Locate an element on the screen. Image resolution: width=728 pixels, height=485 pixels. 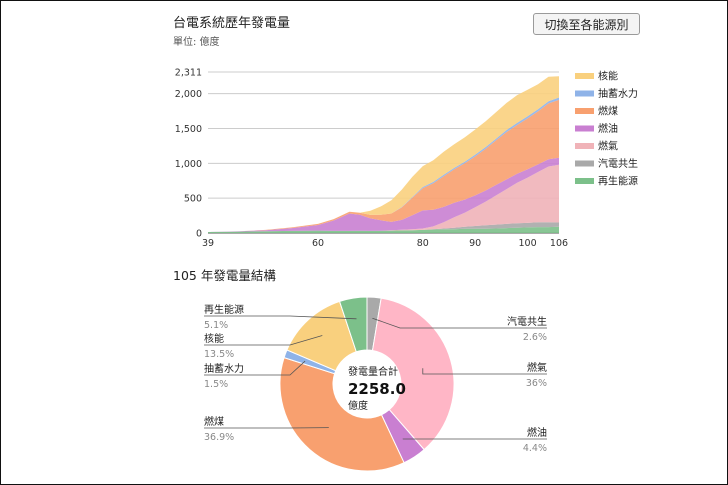
unit-label: 單位: 億度 is located at coordinates (196, 42).